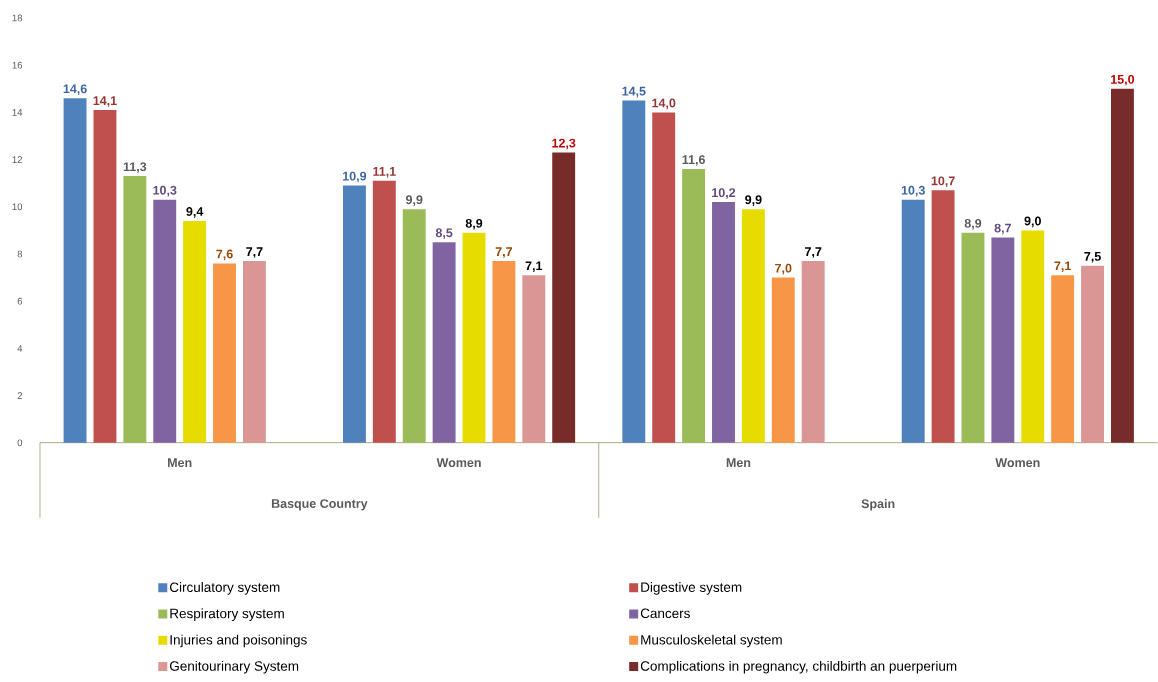  I want to click on y-tick-label: 8, so click(20, 254).